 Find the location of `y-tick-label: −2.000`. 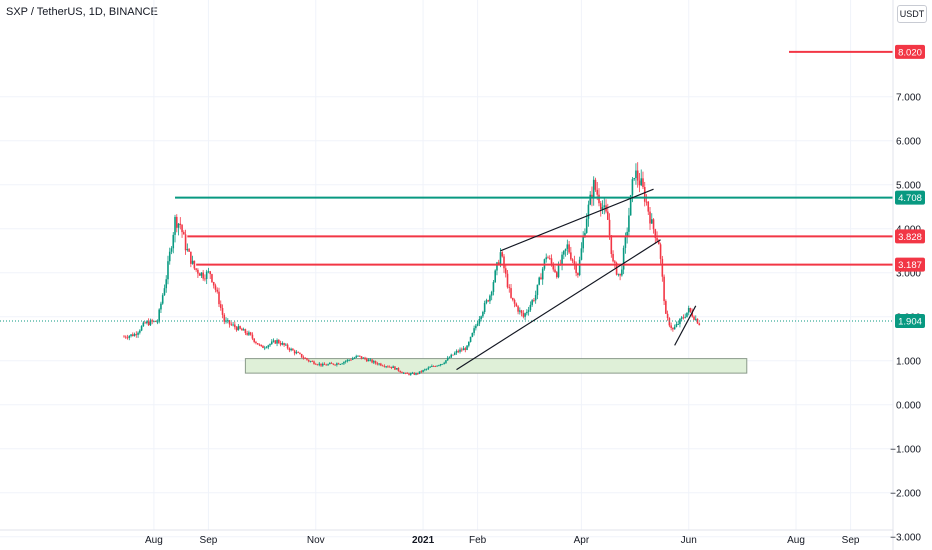

y-tick-label: −2.000 is located at coordinates (905, 493).